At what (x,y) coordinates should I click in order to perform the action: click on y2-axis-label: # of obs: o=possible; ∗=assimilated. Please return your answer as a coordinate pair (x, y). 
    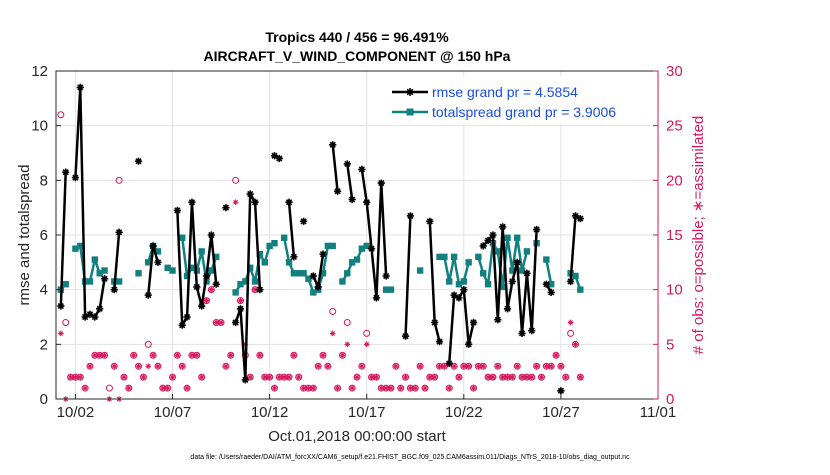
    Looking at the image, I should click on (698, 235).